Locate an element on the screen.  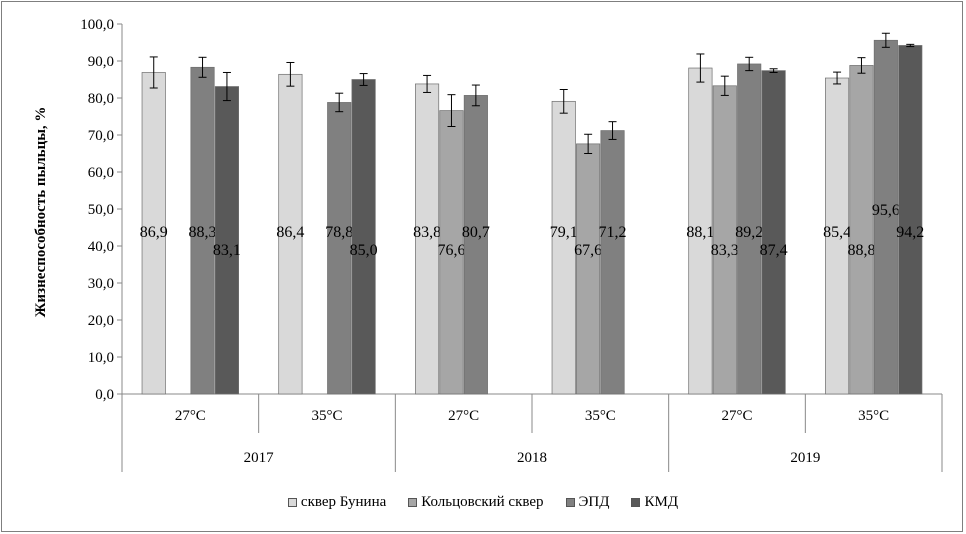
legend-label: сквер Бунина is located at coordinates (343, 501).